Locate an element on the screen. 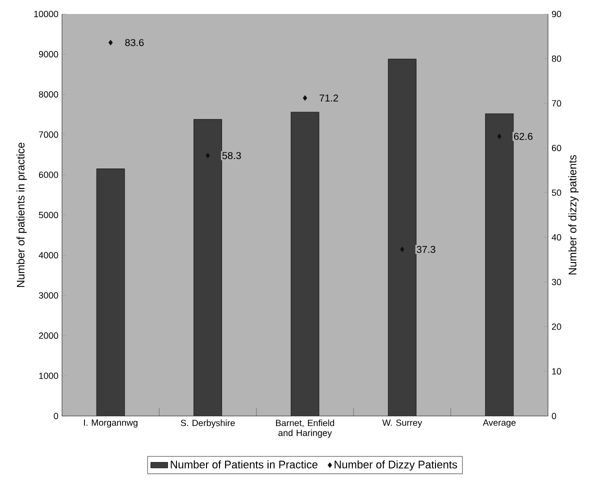 The image size is (601, 494). y2-tick-label: 50 is located at coordinates (557, 192).